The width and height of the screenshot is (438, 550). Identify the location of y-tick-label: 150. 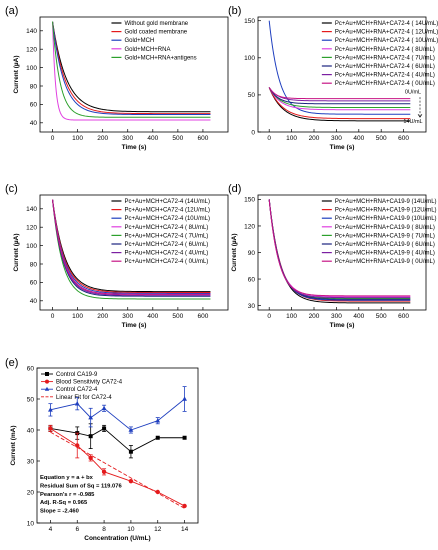
(249, 21).